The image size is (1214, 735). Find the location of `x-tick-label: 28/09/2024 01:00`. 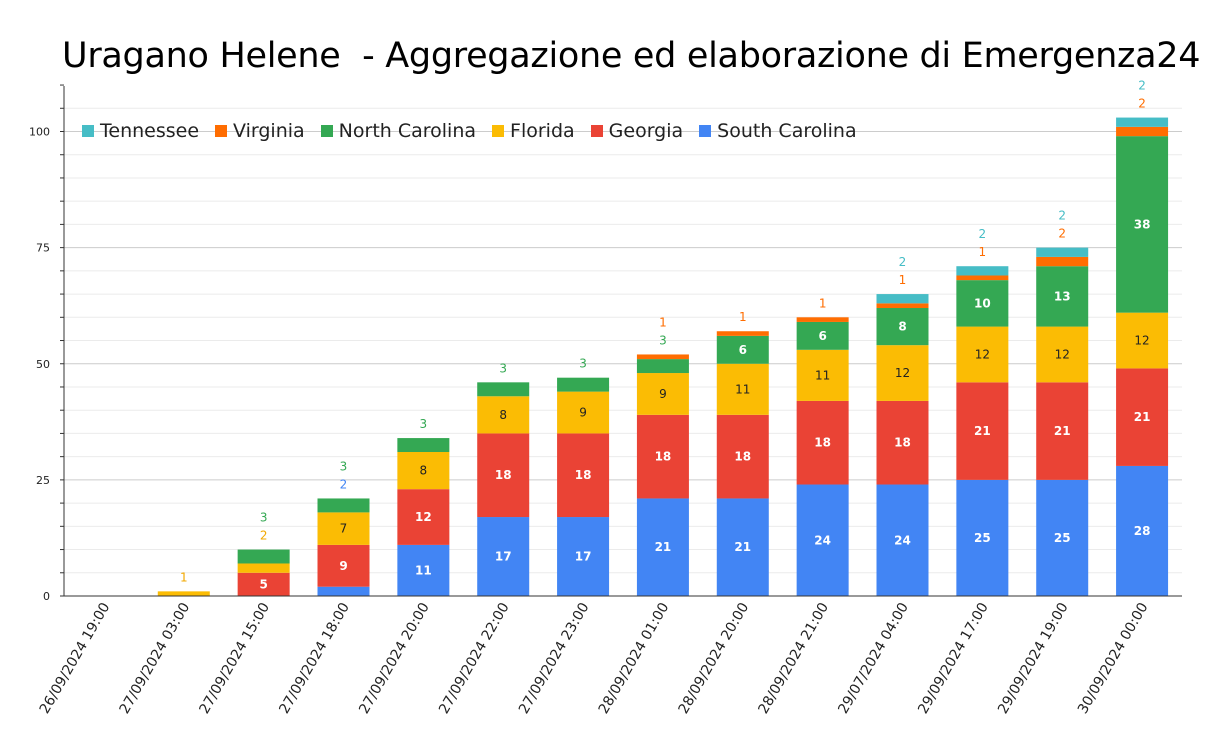

x-tick-label: 28/09/2024 01:00 is located at coordinates (634, 658).